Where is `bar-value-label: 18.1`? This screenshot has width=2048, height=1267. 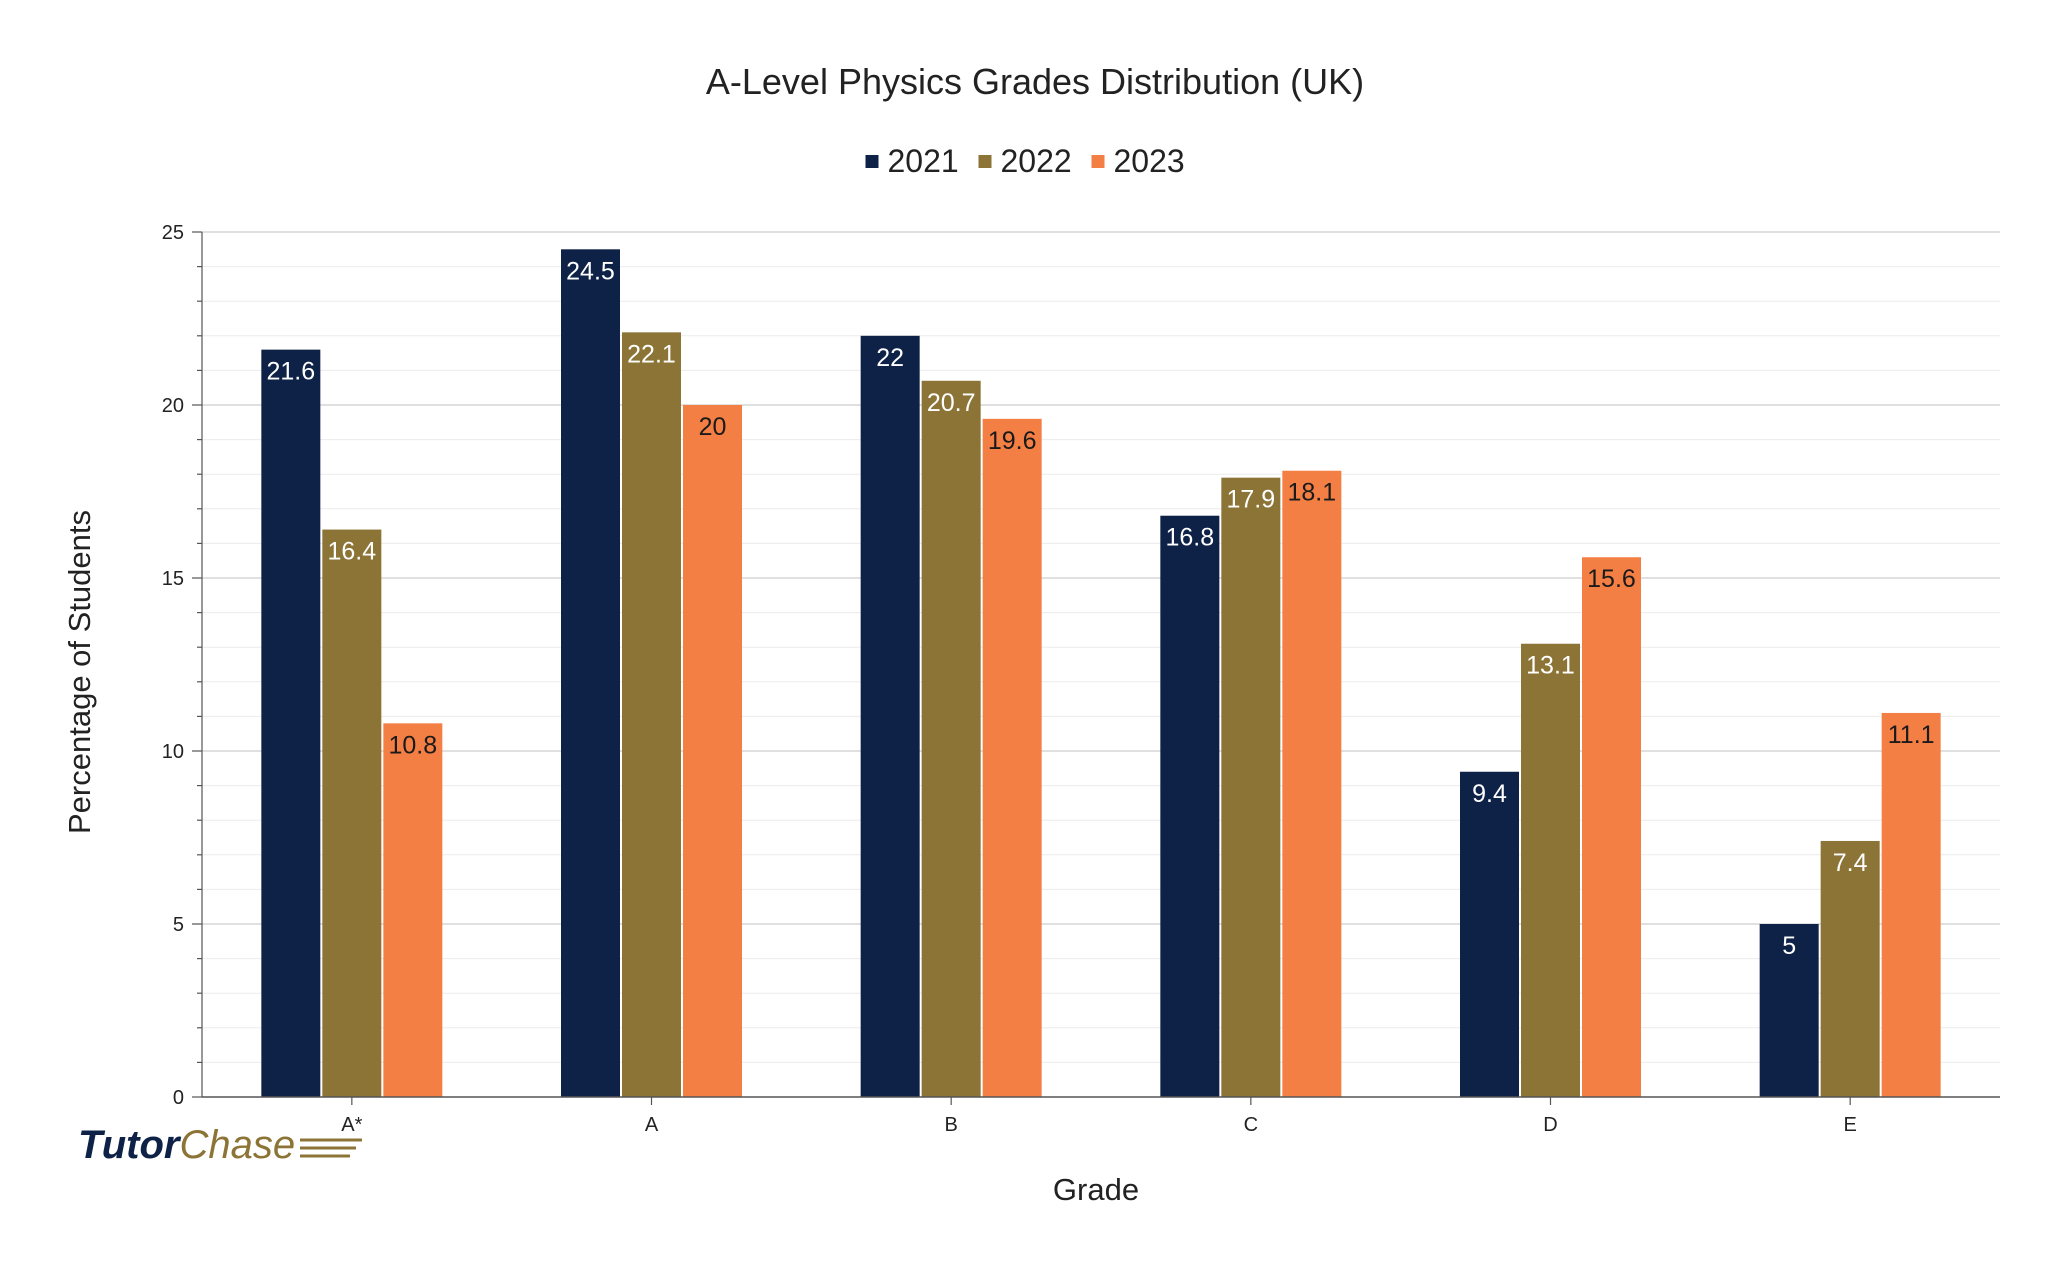 bar-value-label: 18.1 is located at coordinates (1311, 493).